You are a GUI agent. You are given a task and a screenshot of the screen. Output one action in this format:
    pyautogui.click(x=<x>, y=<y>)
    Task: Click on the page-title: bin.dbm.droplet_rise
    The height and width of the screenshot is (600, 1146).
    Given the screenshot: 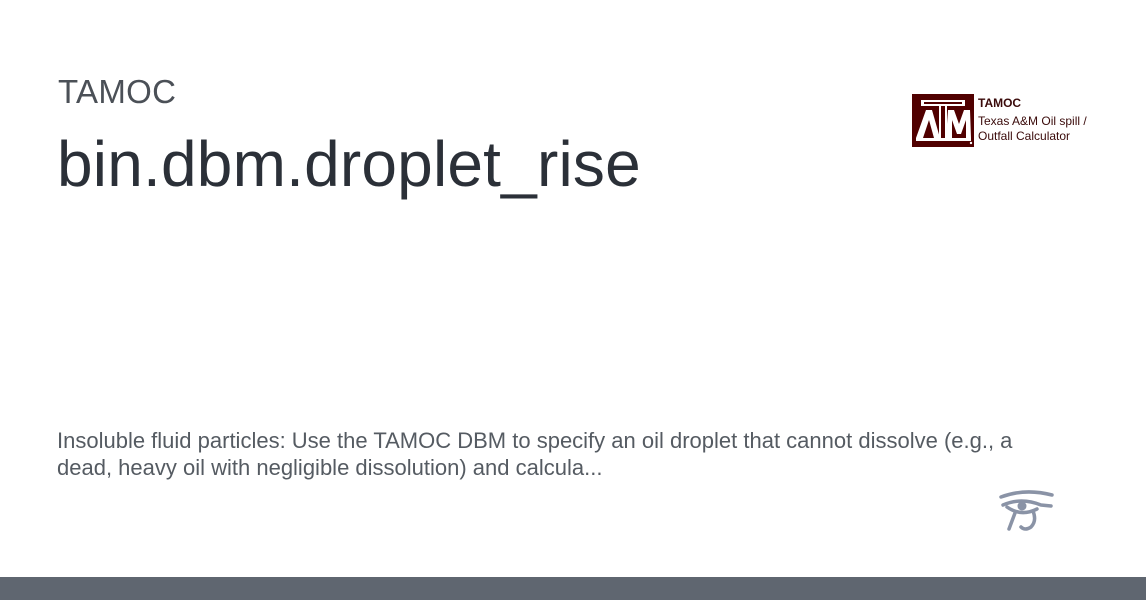 What is the action you would take?
    pyautogui.click(x=349, y=164)
    